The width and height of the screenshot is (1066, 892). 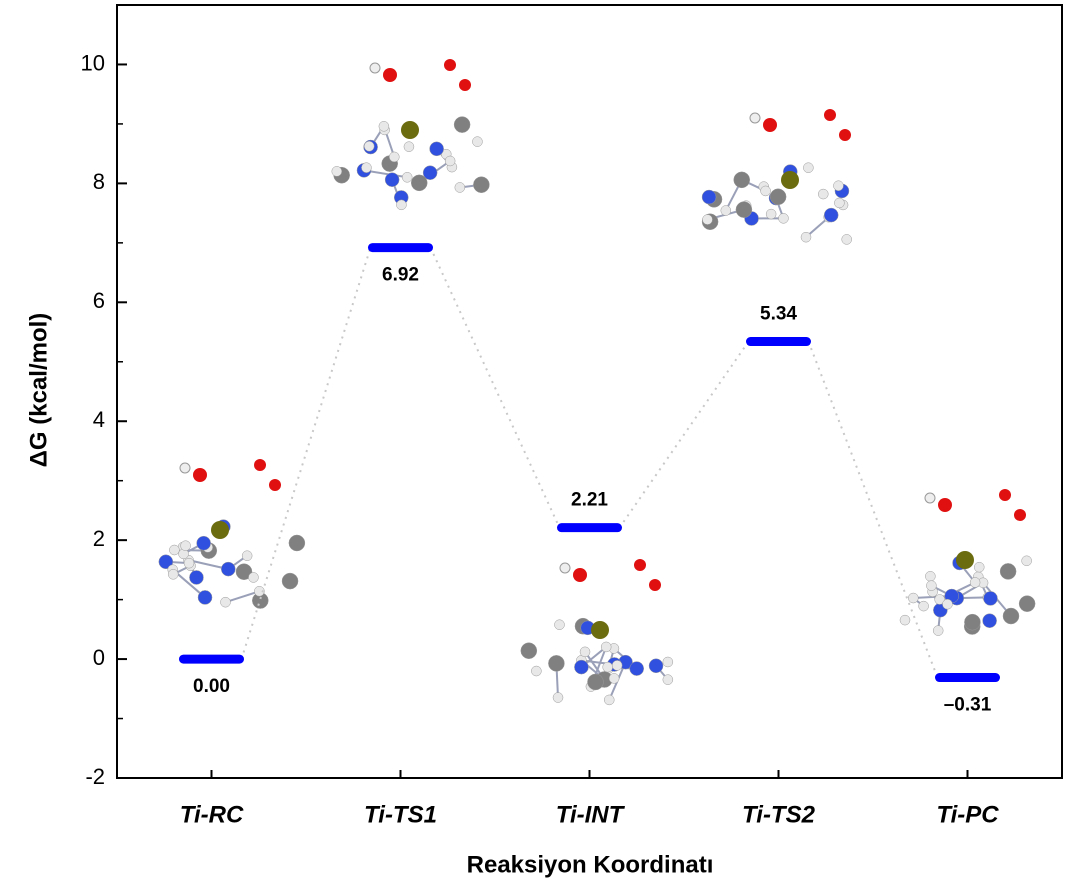 I want to click on y-tick-label: 6, so click(x=99, y=300).